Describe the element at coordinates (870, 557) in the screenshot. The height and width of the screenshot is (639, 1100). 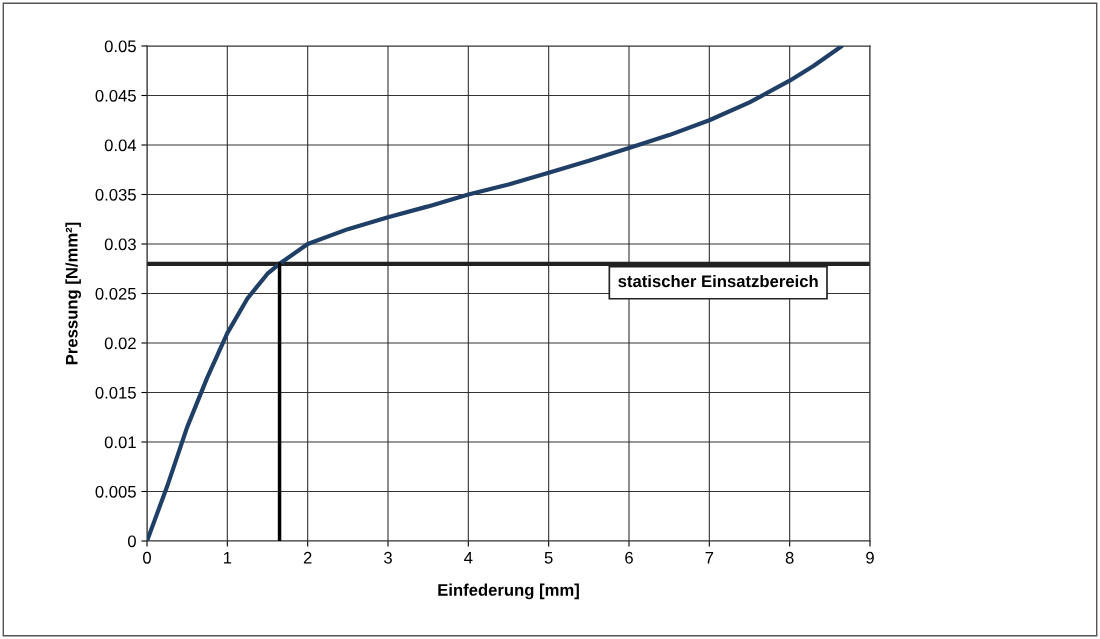
I see `x-tick-label: 9` at that location.